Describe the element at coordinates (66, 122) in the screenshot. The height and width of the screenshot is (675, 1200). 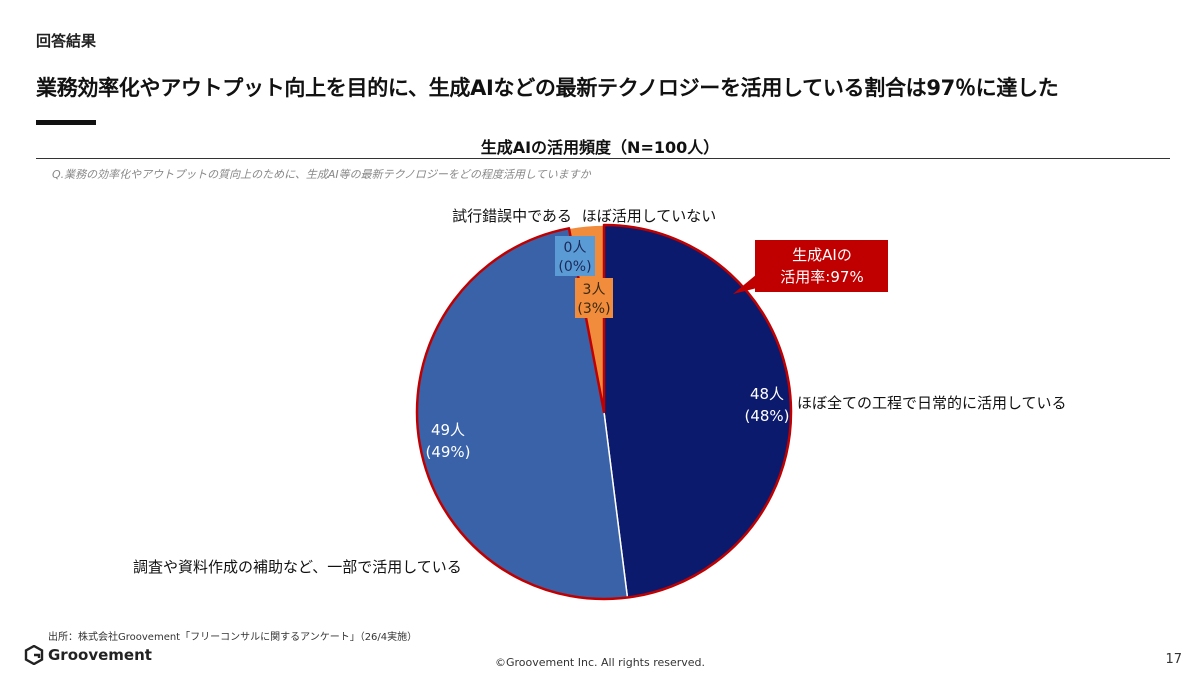
I see `accent-bar` at that location.